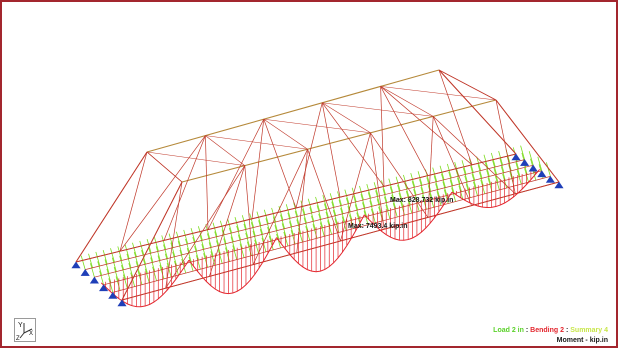 The image size is (618, 348). Describe the element at coordinates (256, 142) in the screenshot. I see `top-bracing` at that location.